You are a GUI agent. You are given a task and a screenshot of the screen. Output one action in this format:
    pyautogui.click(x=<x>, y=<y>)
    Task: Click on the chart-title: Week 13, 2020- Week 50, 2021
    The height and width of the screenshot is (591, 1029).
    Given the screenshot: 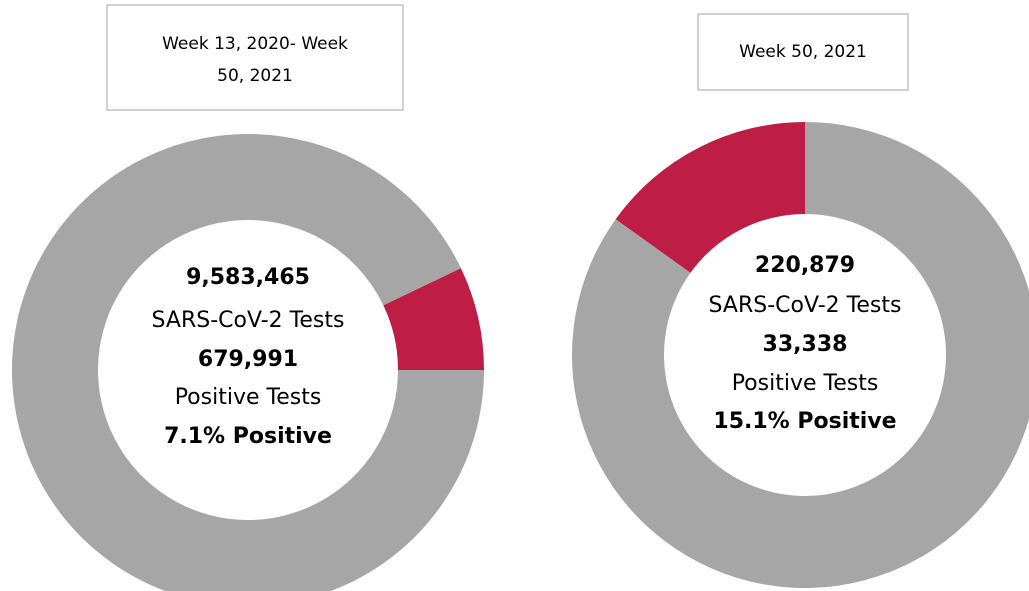 What is the action you would take?
    pyautogui.click(x=255, y=60)
    